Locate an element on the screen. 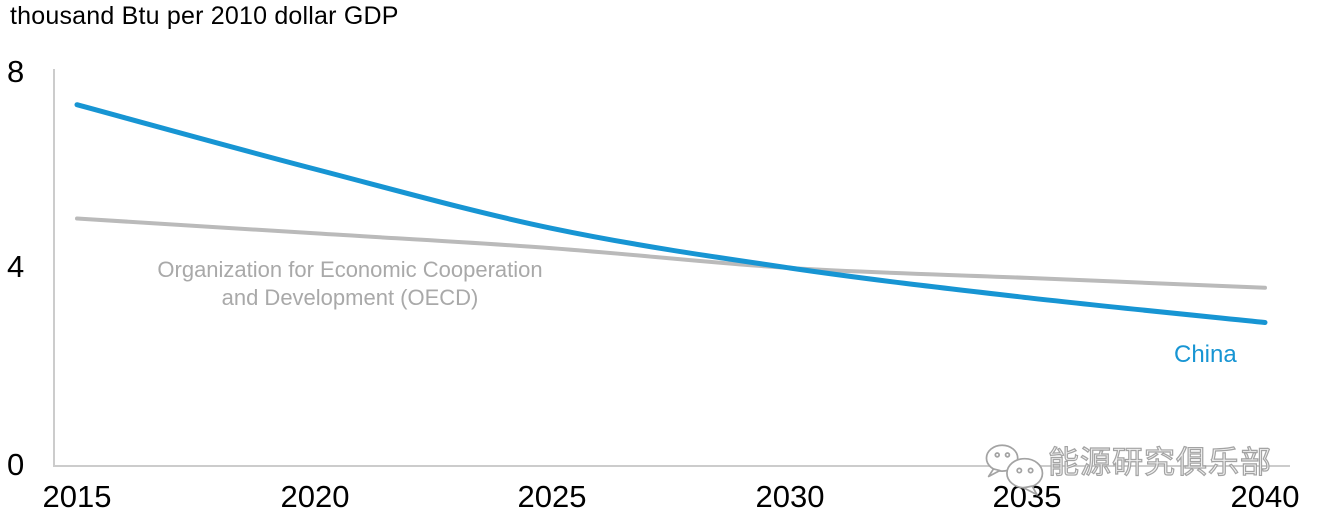  chart-title: thousand Btu per 2010 dollar GDP is located at coordinates (204, 16).